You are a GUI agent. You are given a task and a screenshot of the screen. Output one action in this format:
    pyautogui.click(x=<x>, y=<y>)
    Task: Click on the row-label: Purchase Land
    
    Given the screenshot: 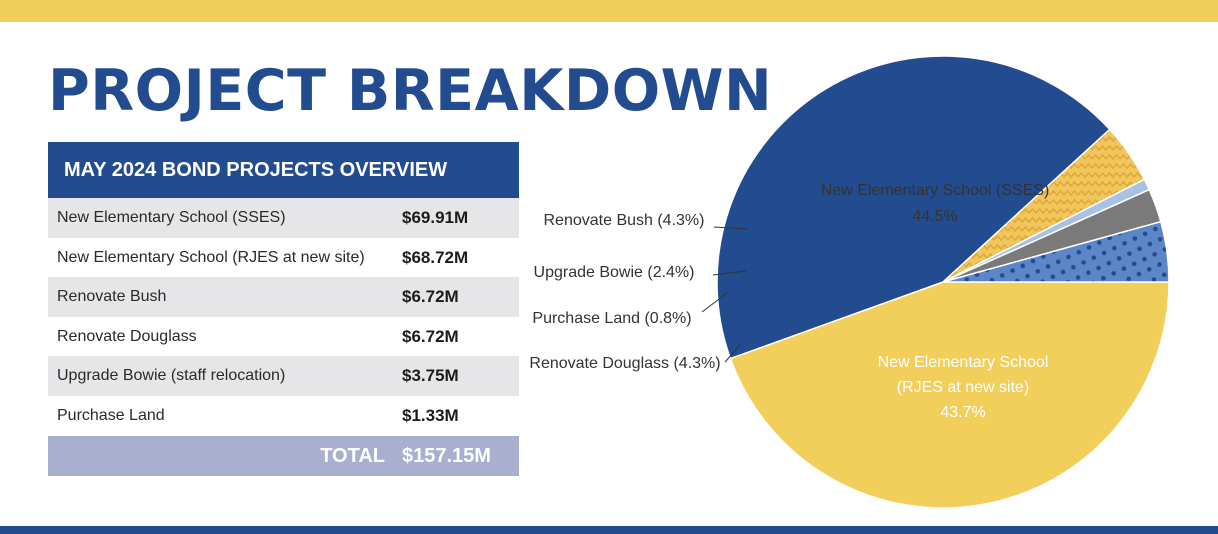 What is the action you would take?
    pyautogui.click(x=111, y=415)
    